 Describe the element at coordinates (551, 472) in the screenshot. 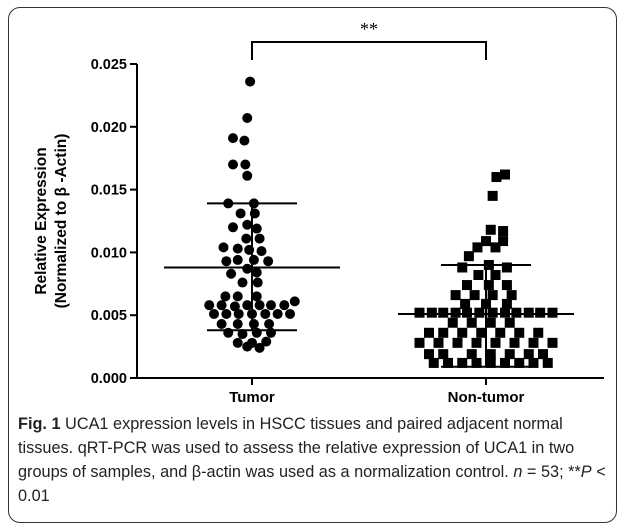

I see `caption-n-value: = 53; **` at that location.